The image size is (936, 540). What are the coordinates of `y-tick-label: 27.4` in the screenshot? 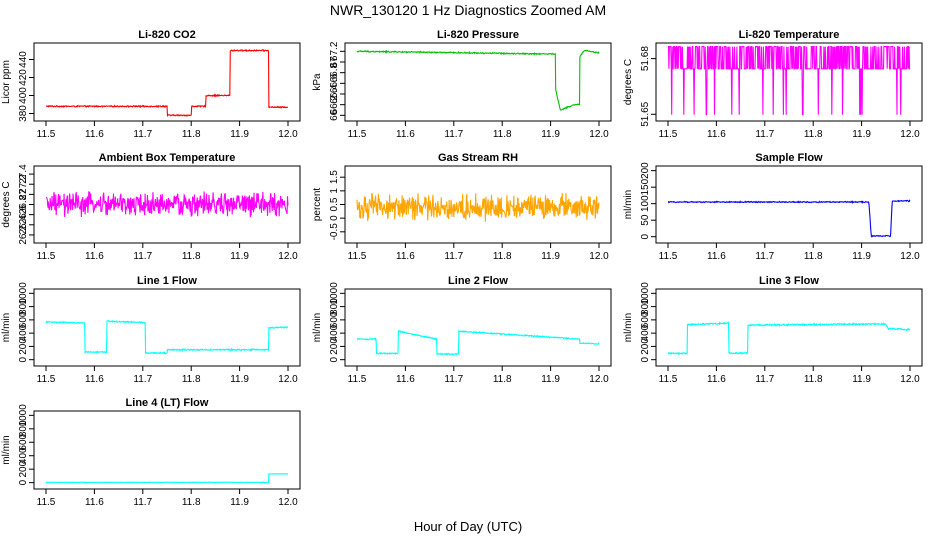 It's located at (23, 174).